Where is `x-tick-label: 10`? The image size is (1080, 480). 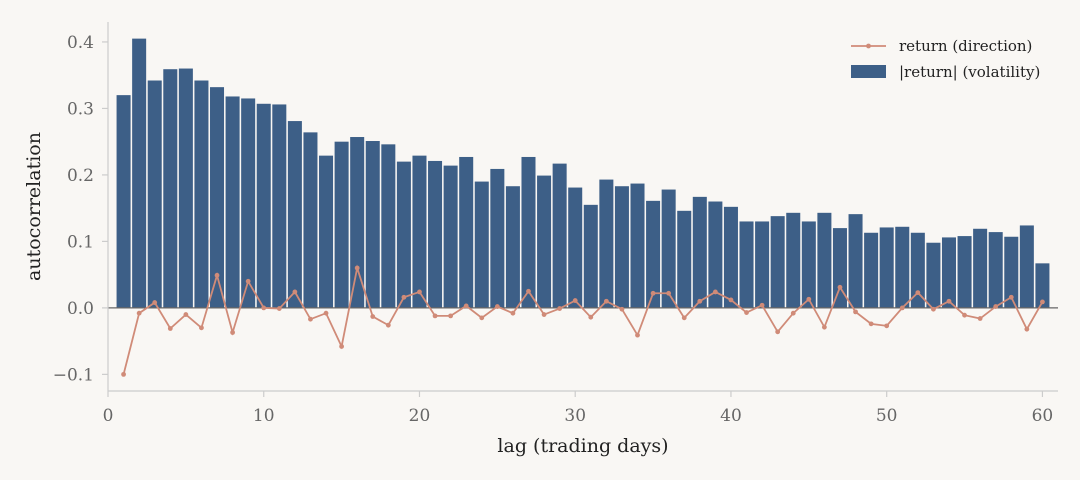
x-tick-label: 10 is located at coordinates (264, 416).